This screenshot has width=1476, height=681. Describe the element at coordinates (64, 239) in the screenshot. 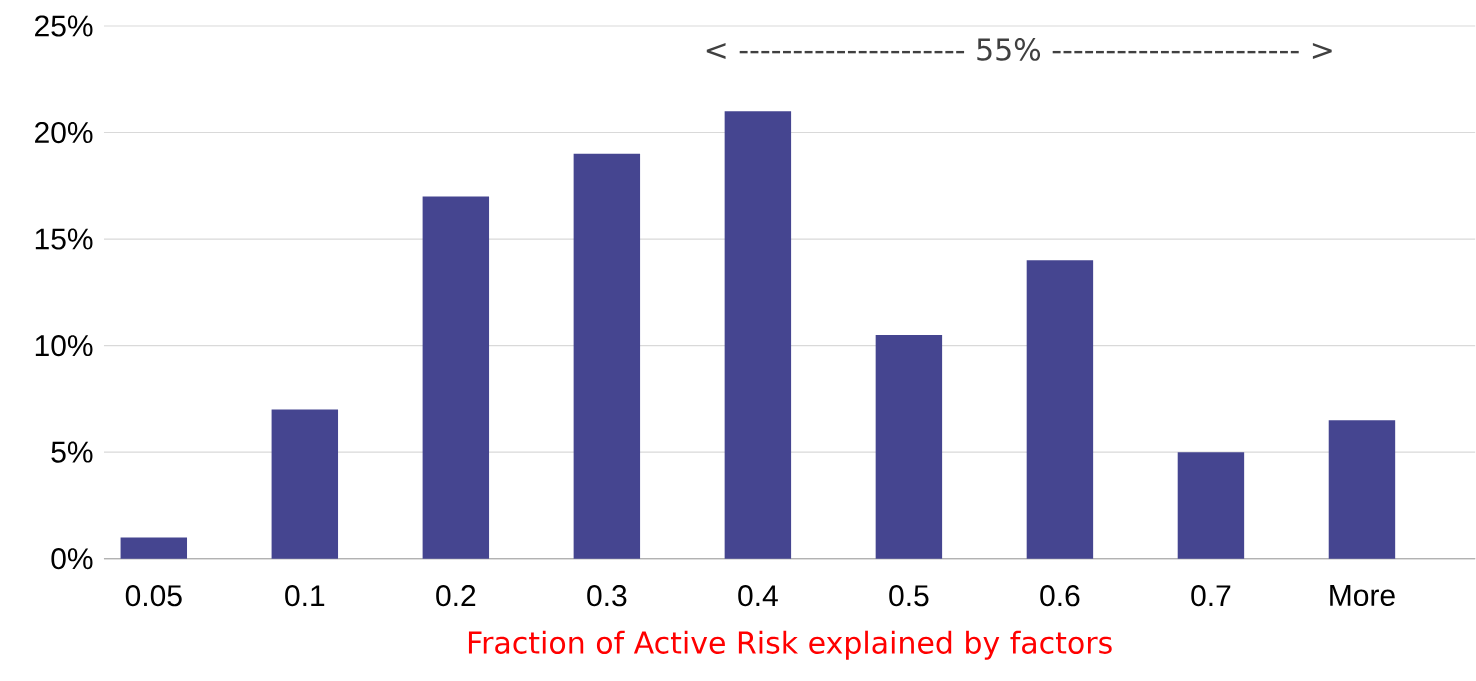

I see `y-tick-label: 15%` at that location.